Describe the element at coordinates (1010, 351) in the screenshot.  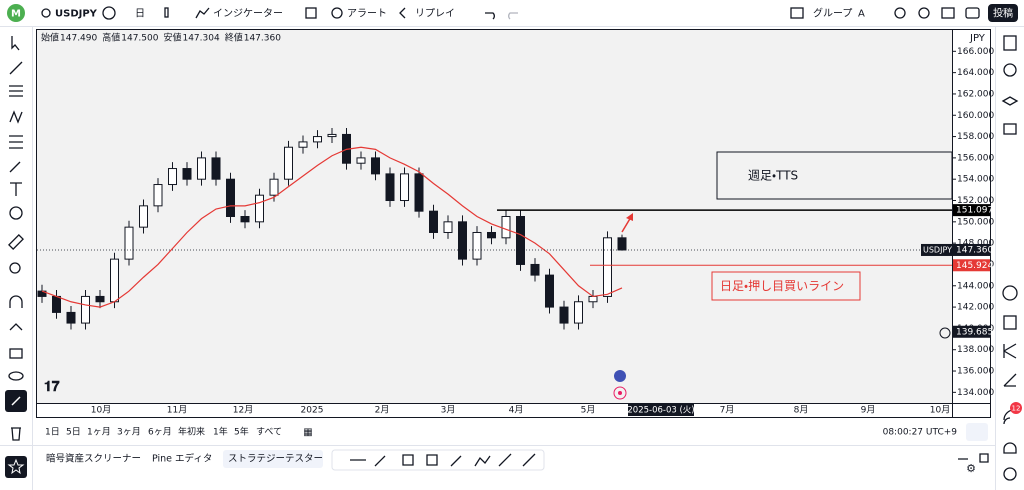
I see `tree-icon` at that location.